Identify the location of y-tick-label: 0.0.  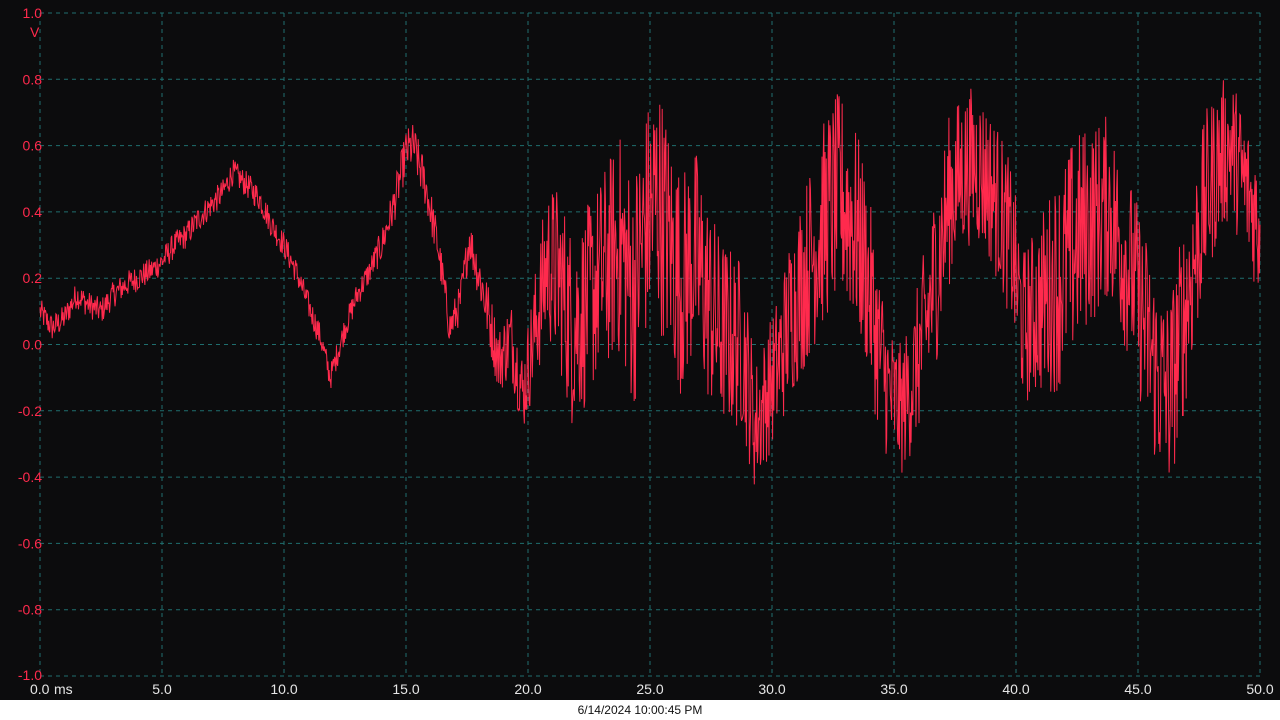
(33, 345).